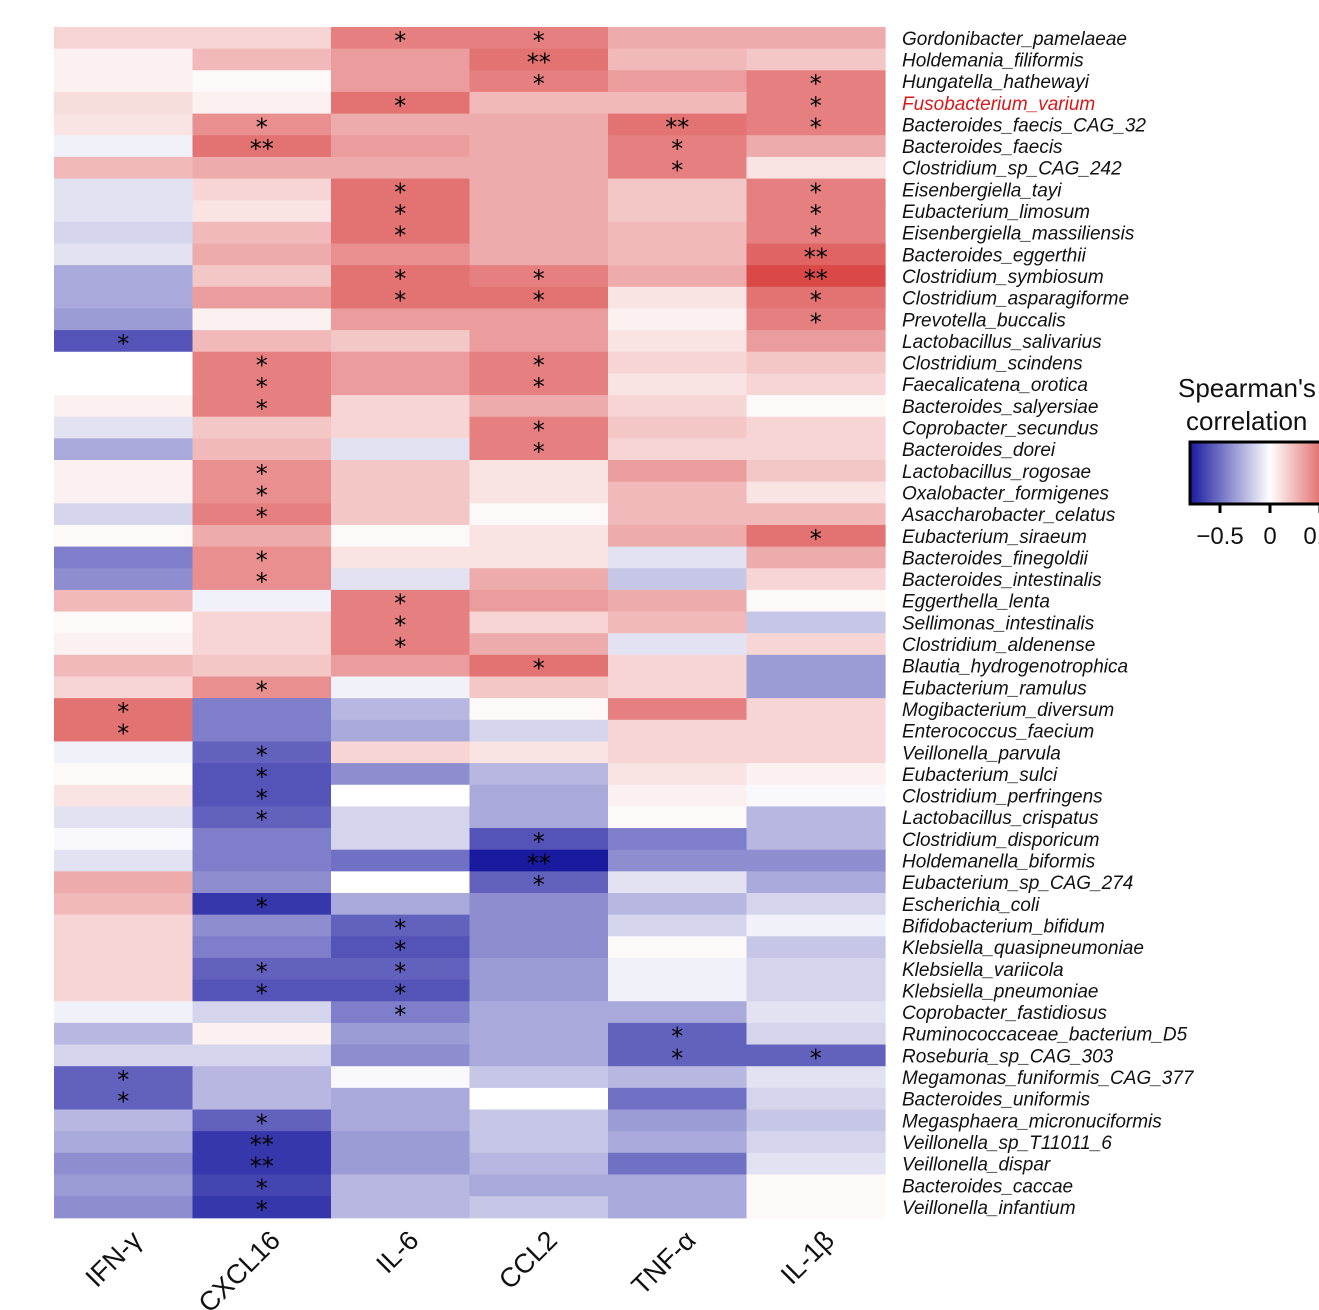  Describe the element at coordinates (982, 190) in the screenshot. I see `row-label: Eisenbergiella_tayi` at that location.